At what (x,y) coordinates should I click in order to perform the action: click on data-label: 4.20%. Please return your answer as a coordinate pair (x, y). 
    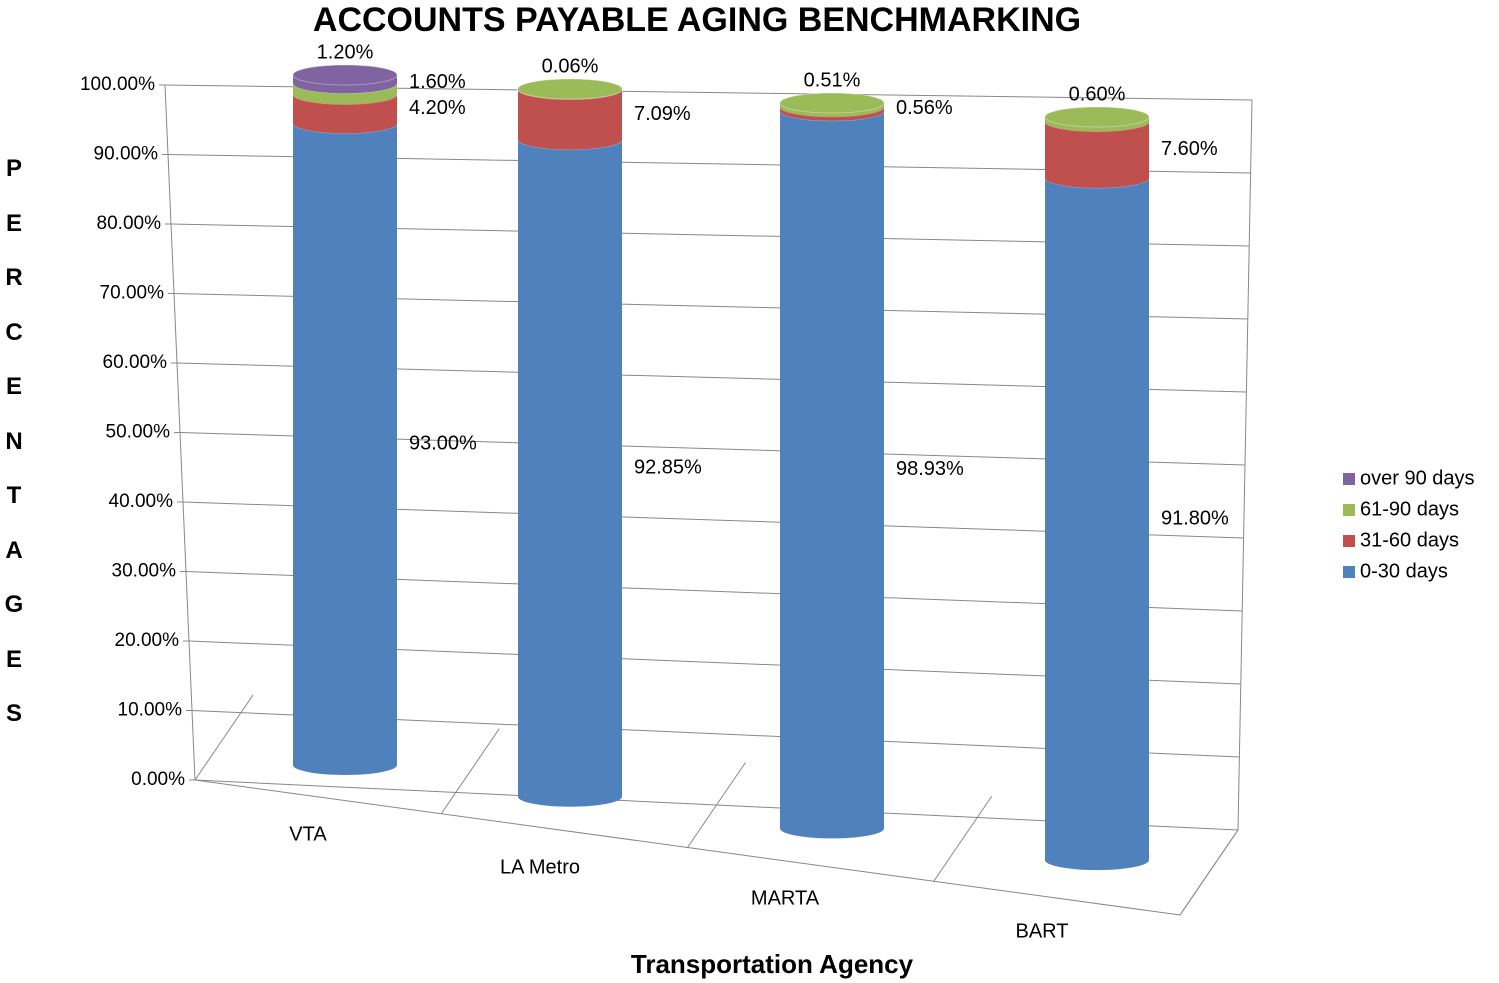
    Looking at the image, I should click on (437, 108).